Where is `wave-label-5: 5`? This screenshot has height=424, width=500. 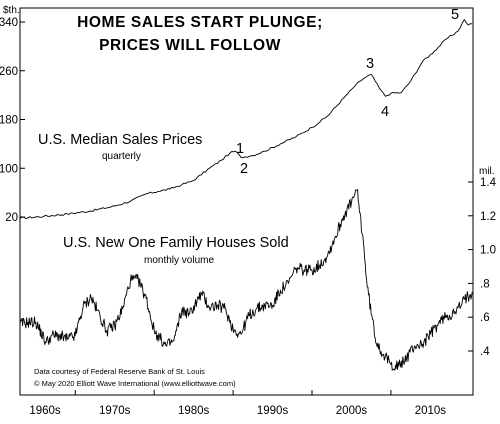 wave-label-5: 5 is located at coordinates (455, 15).